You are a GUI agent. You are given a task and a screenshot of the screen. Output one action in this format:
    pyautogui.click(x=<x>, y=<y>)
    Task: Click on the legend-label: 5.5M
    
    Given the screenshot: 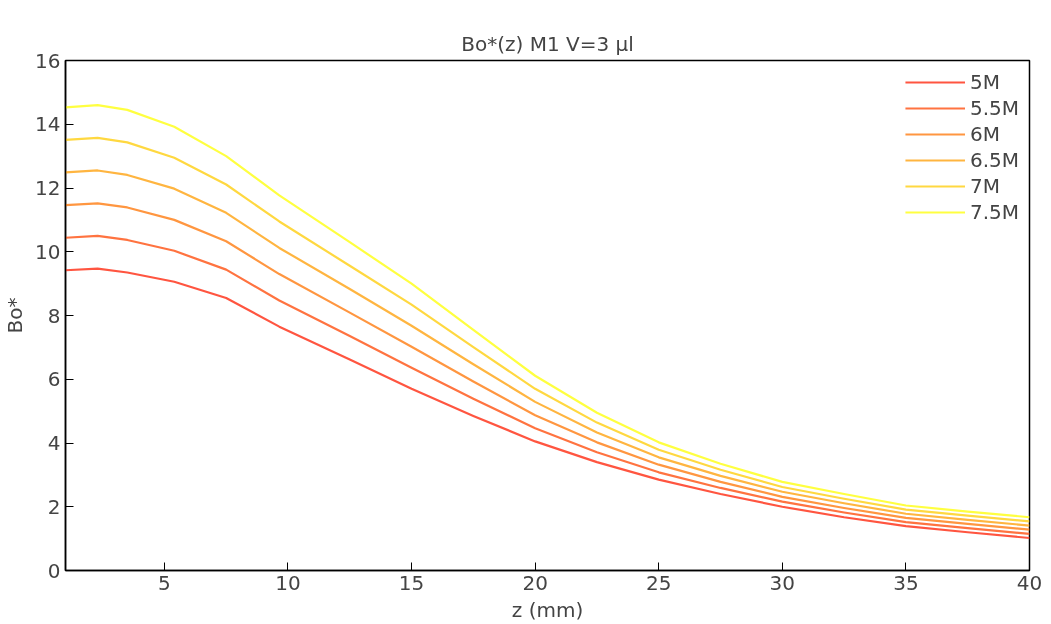 What is the action you would take?
    pyautogui.click(x=994, y=108)
    